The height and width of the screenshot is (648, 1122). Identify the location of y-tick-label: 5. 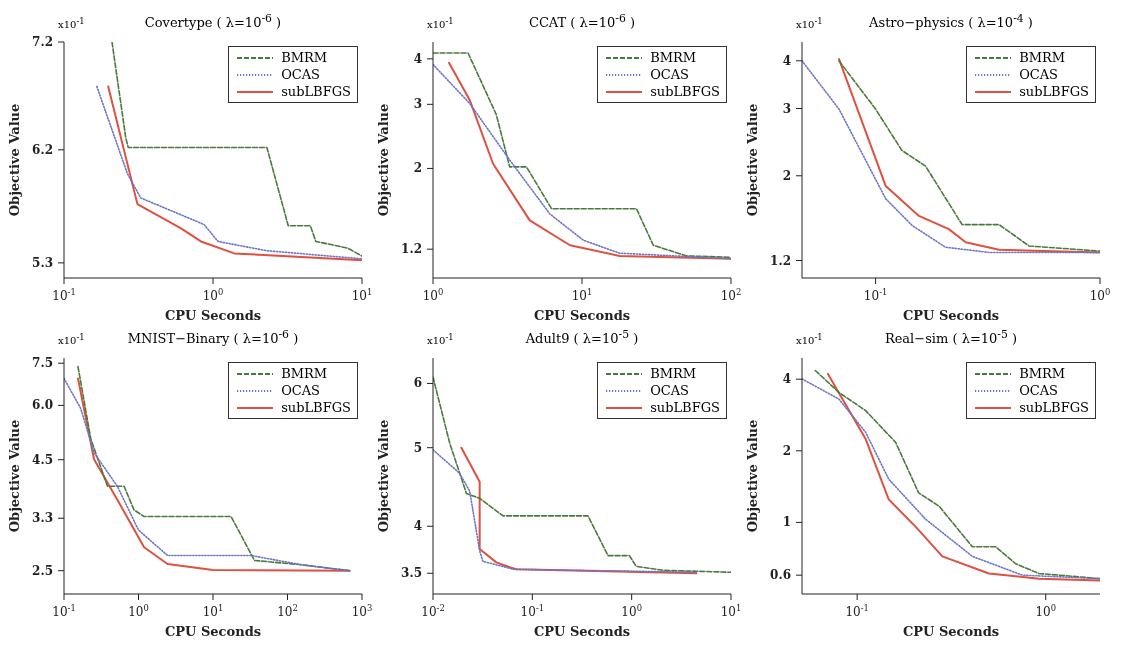
(417, 447).